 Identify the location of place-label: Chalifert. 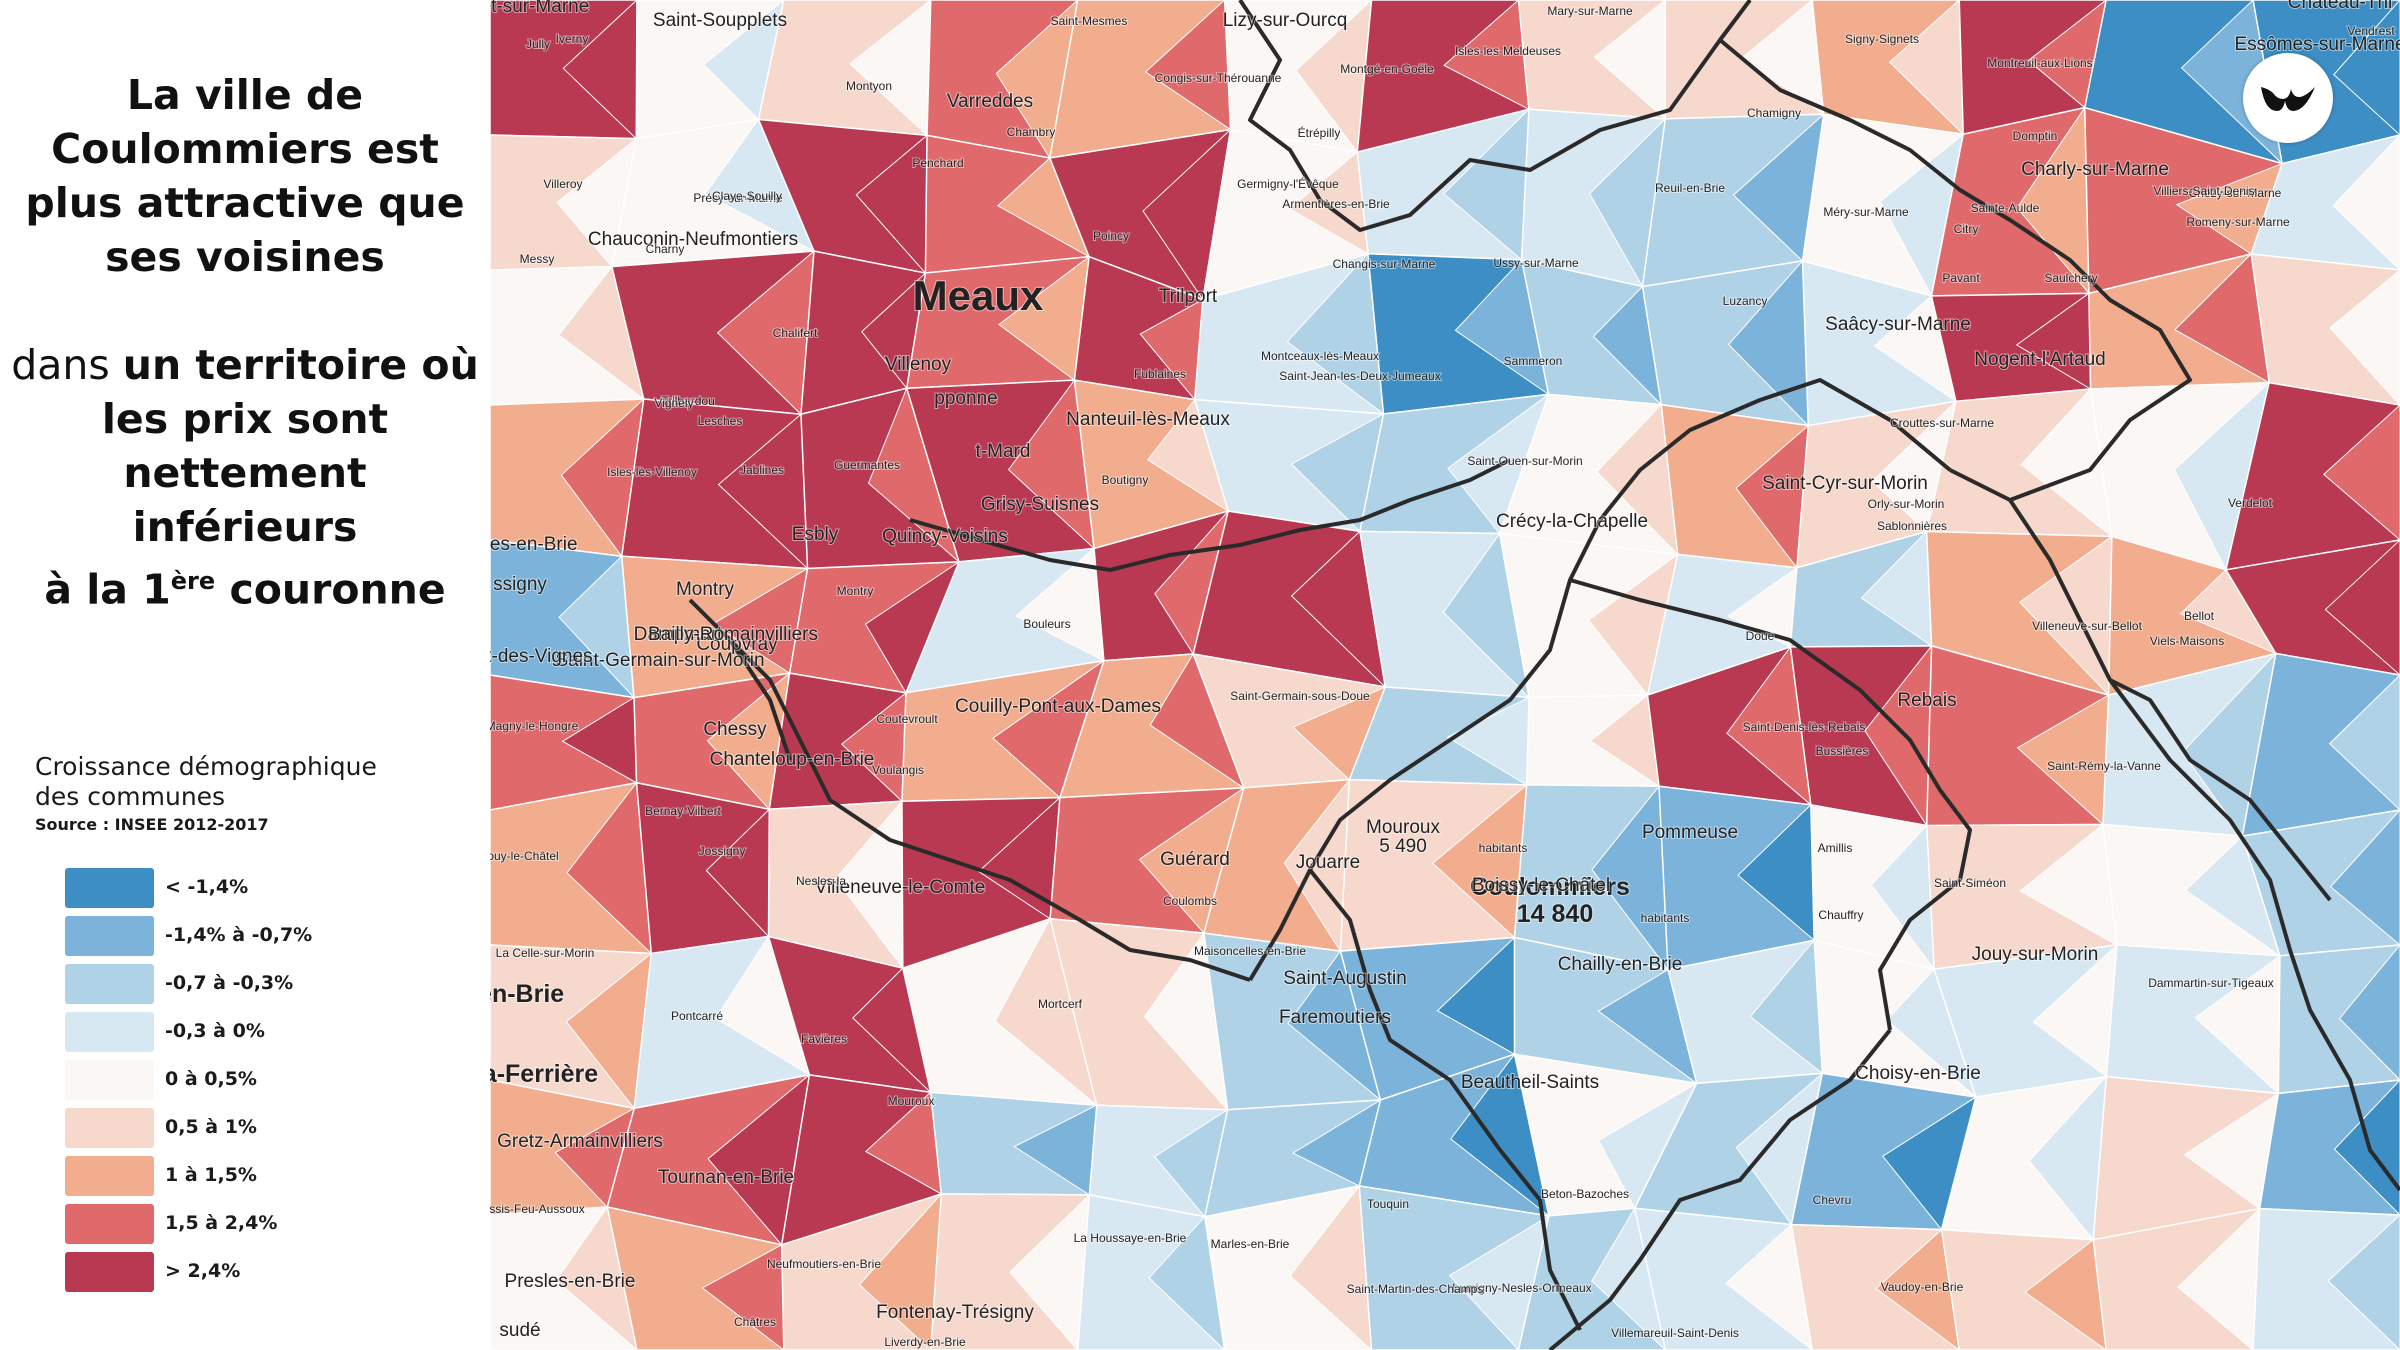
(795, 333).